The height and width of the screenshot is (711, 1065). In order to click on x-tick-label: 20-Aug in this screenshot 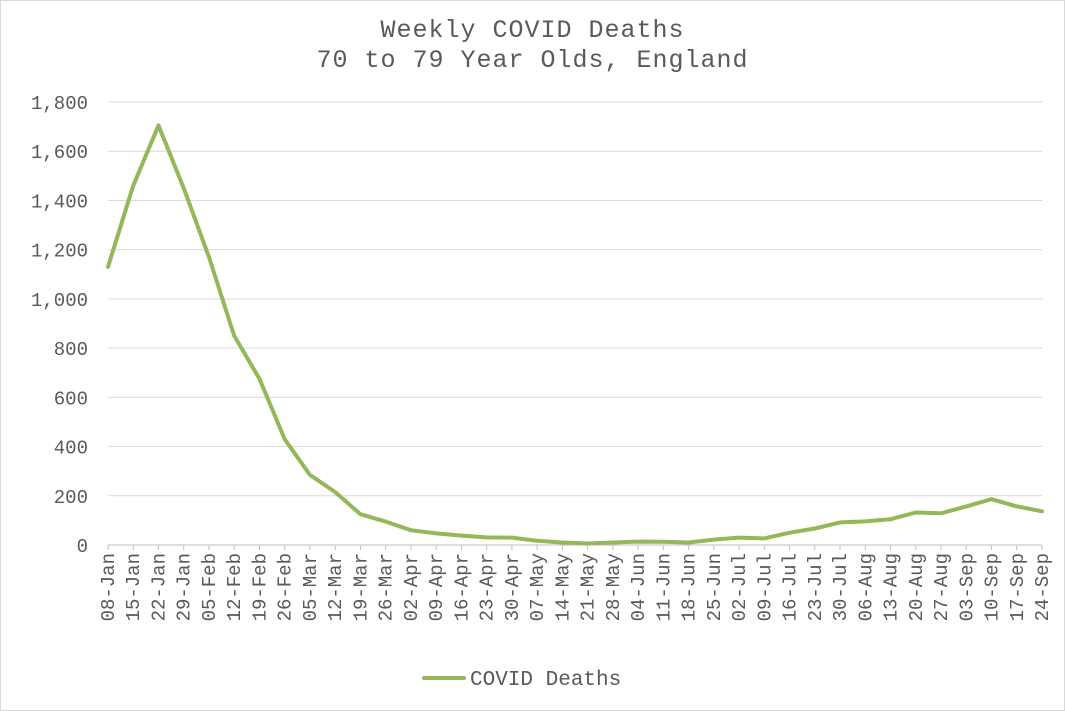, I will do `click(917, 587)`.